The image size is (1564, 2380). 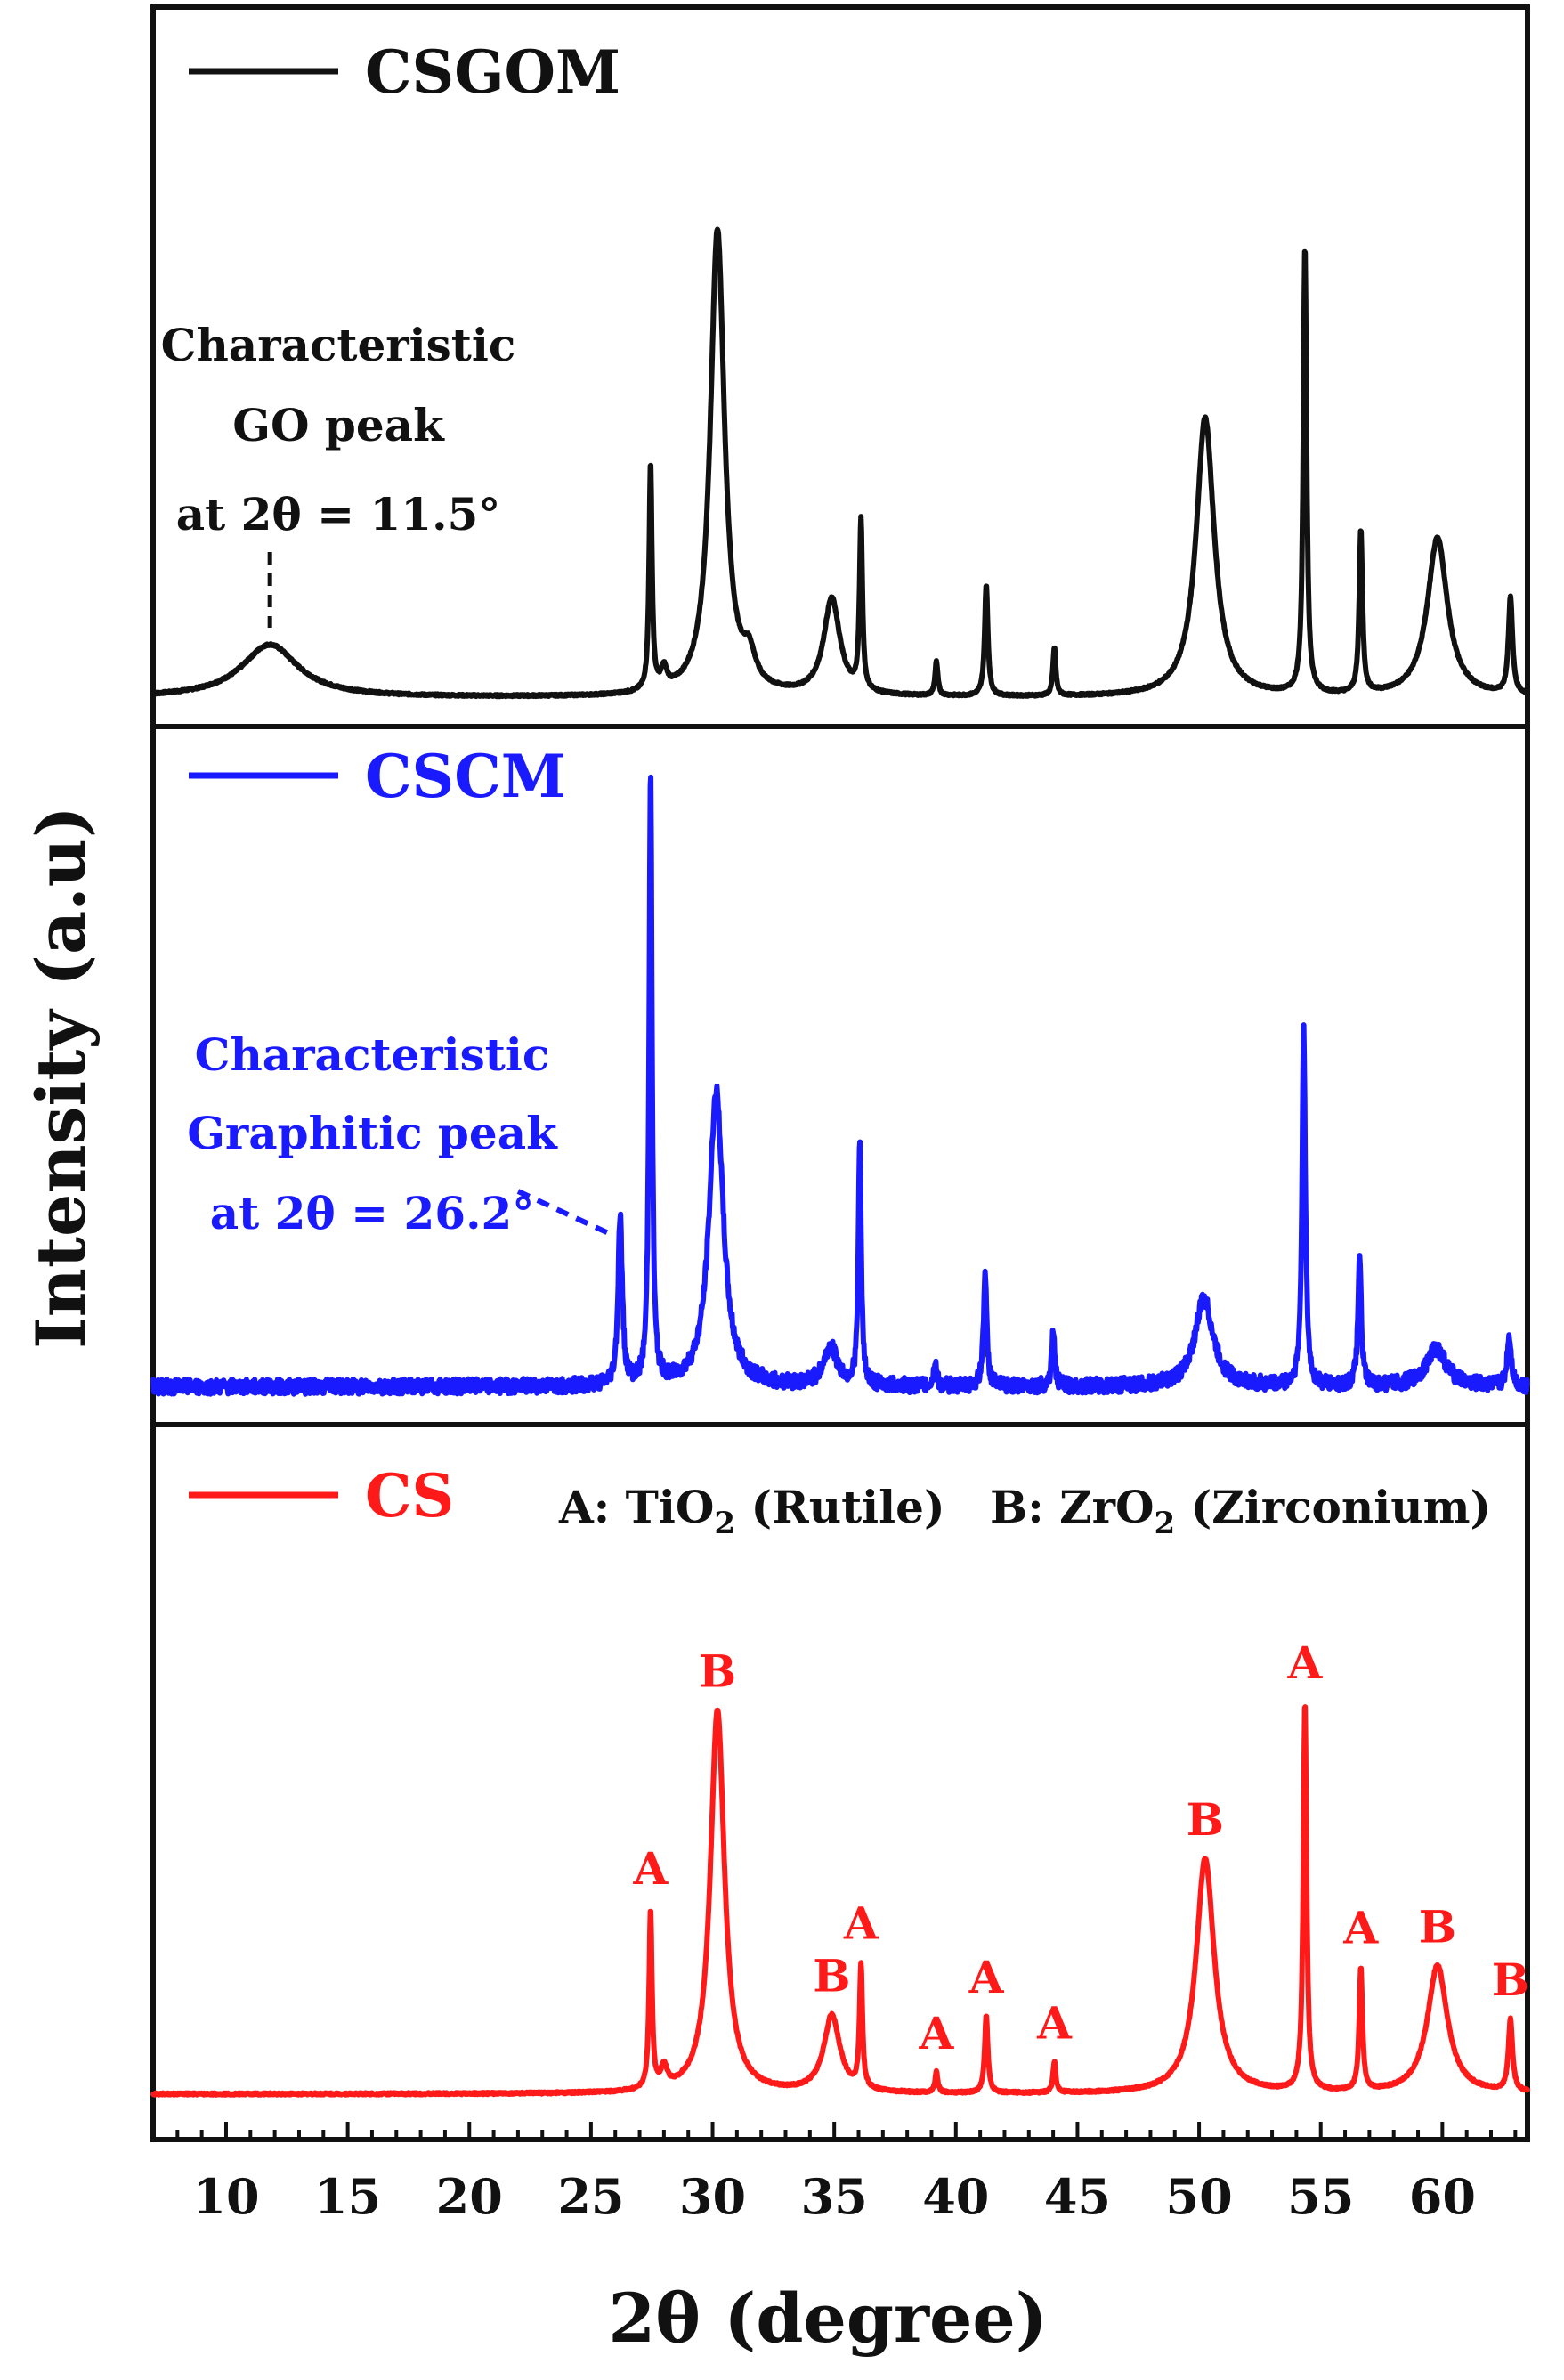 I want to click on x-tick-label: 40, so click(x=955, y=2196).